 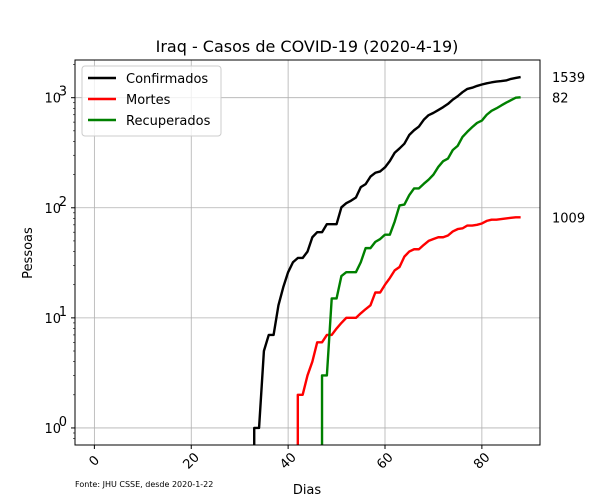 What do you see at coordinates (568, 148) in the screenshot?
I see `end-labels: 1539 1009 82` at bounding box center [568, 148].